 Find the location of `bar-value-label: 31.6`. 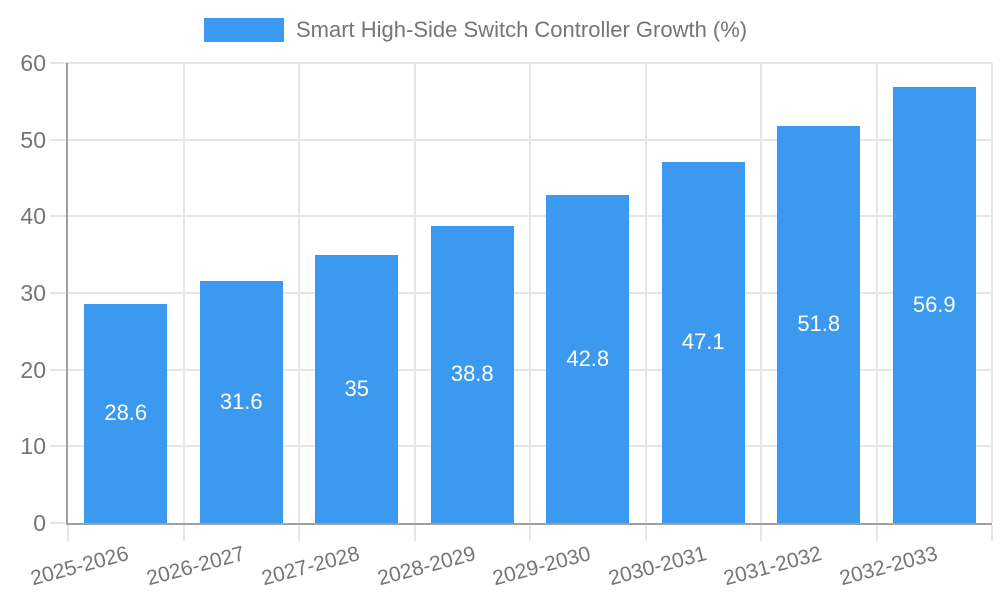

bar-value-label: 31.6 is located at coordinates (241, 401).